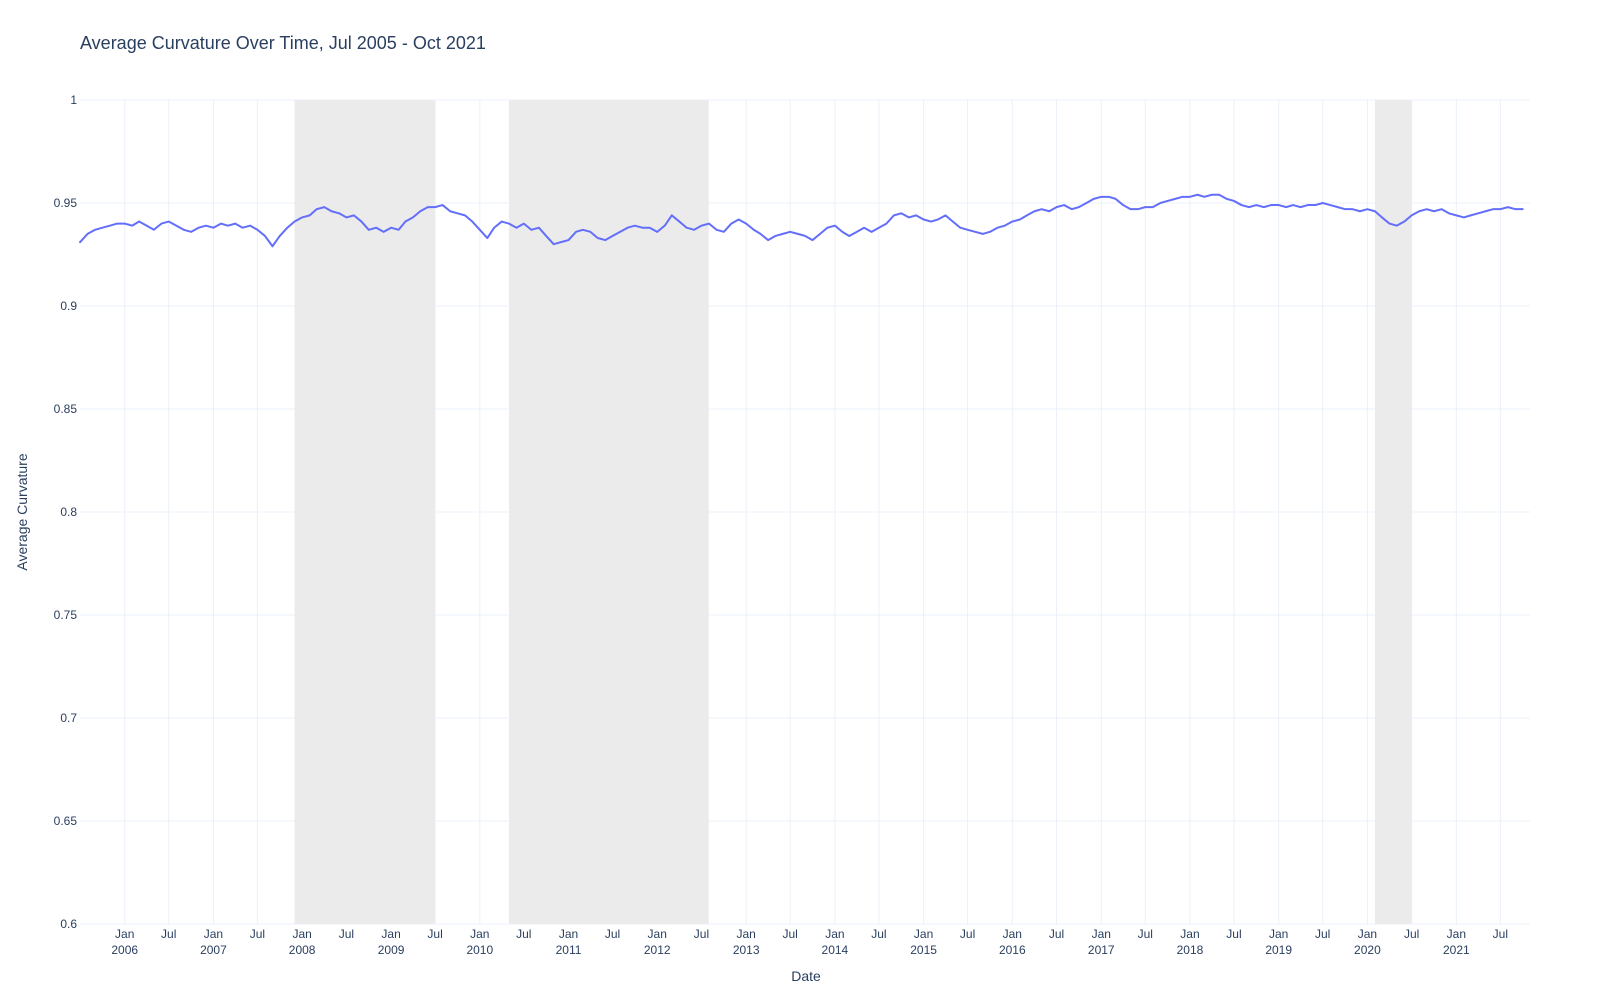  I want to click on x-tick-year: 2017, so click(1101, 950).